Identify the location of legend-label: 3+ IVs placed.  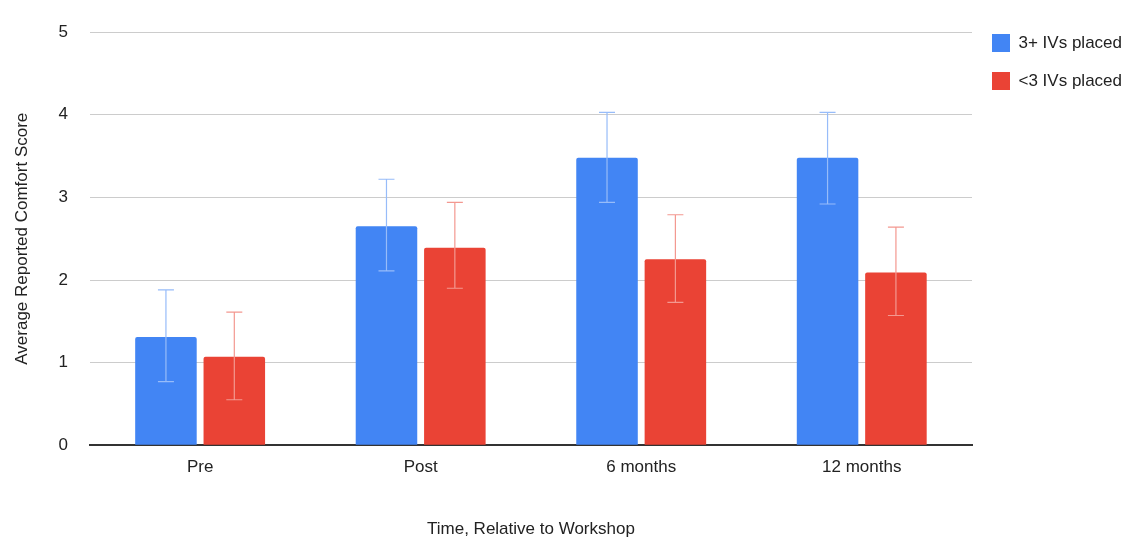
(1070, 42).